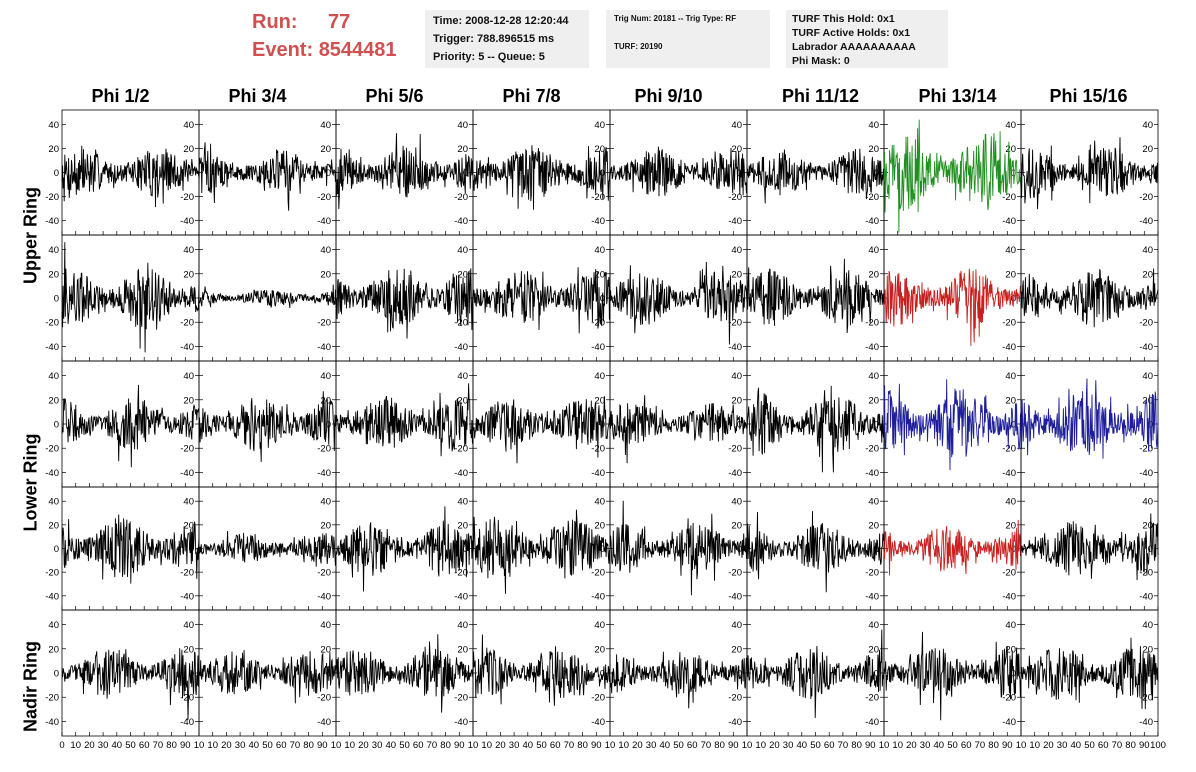 The width and height of the screenshot is (1196, 772). What do you see at coordinates (404, 673) in the screenshot?
I see `waveform-trace-r5-c3` at bounding box center [404, 673].